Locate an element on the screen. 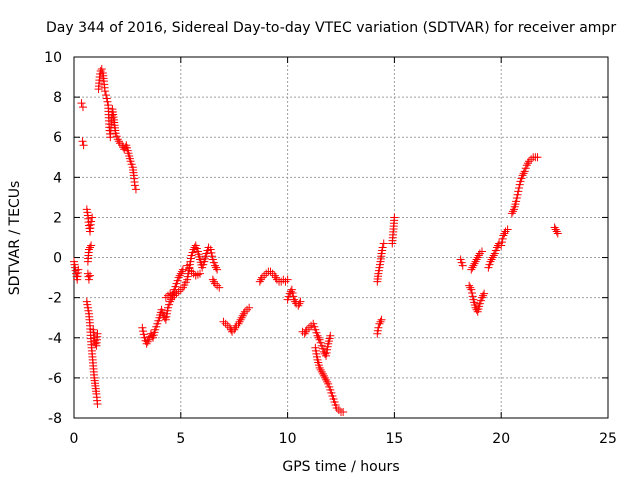  y-tick-label: -6 is located at coordinates (55, 379).